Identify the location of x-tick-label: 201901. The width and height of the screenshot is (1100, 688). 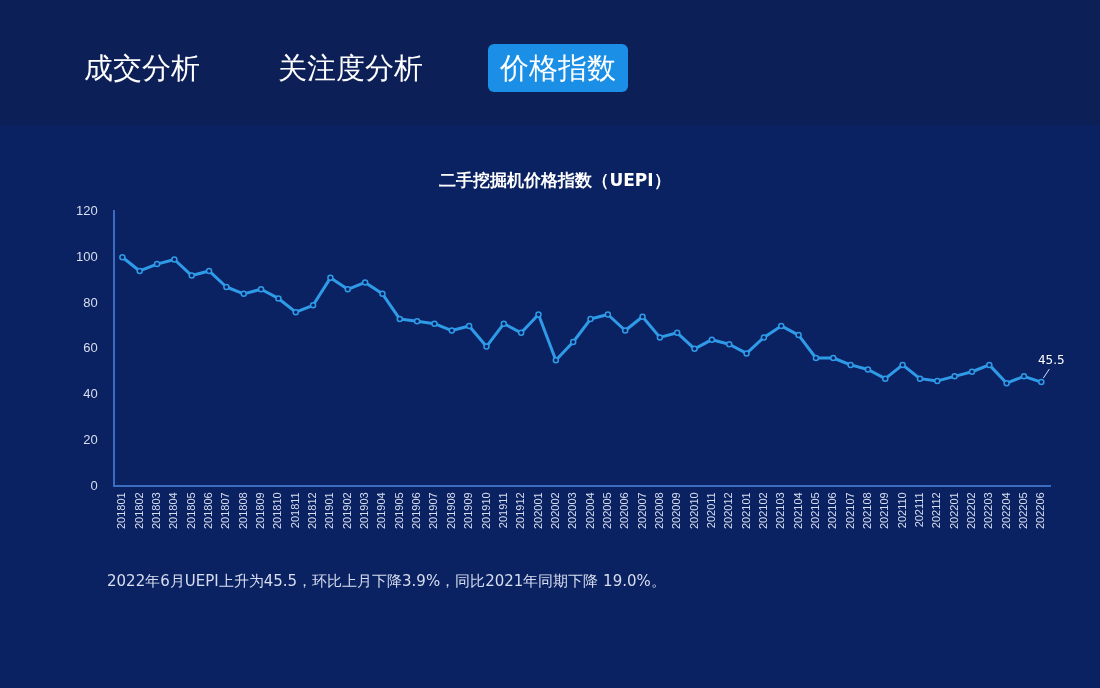
(329, 511).